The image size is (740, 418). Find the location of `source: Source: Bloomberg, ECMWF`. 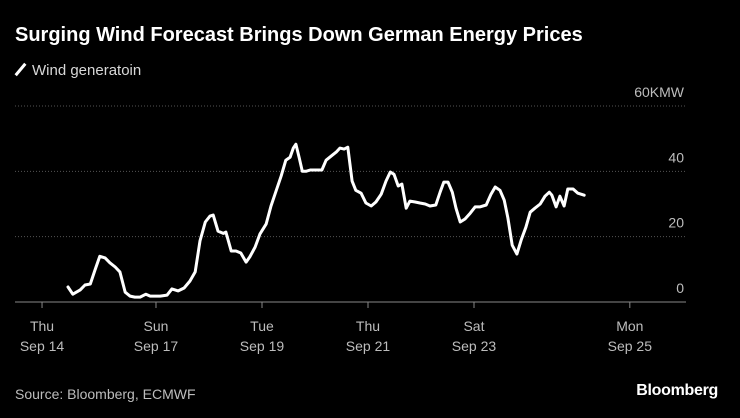

source: Source: Bloomberg, ECMWF is located at coordinates (105, 394).